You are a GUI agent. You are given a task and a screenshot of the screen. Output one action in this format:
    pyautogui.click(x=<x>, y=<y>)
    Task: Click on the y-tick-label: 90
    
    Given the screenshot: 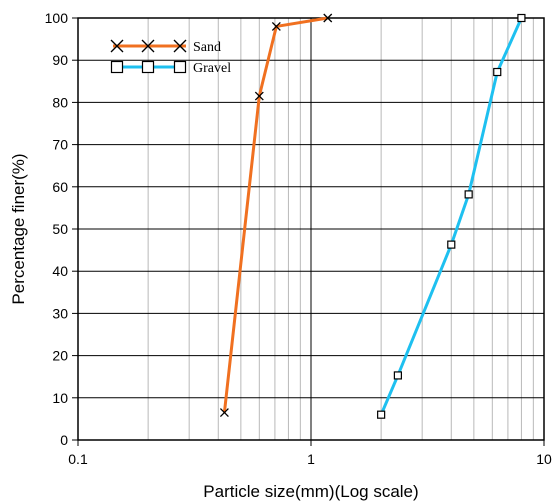 What is the action you would take?
    pyautogui.click(x=60, y=60)
    